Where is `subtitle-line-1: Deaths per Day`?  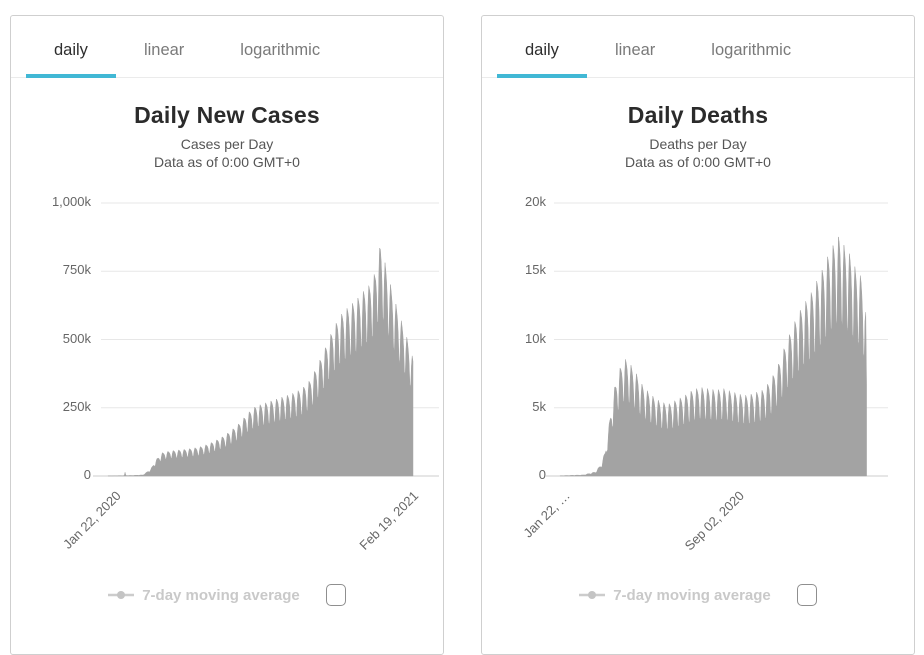
subtitle-line-1: Deaths per Day is located at coordinates (698, 144).